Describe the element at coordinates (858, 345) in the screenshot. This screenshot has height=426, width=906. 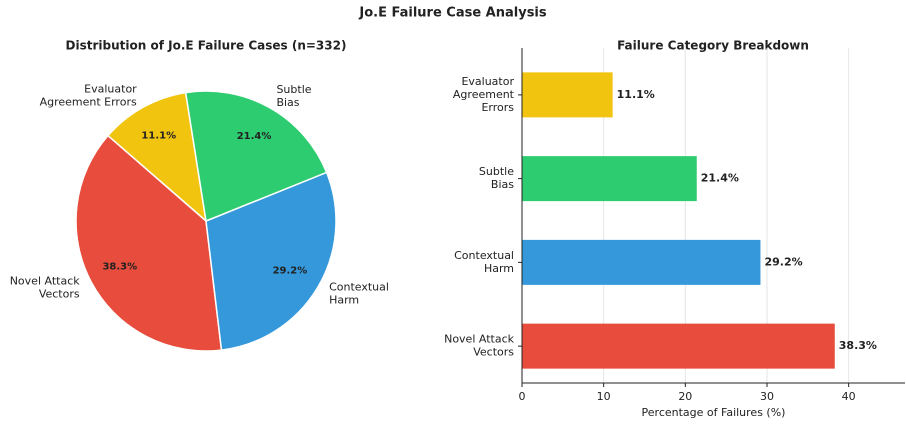
I see `bar-value-label: 38.3%` at that location.